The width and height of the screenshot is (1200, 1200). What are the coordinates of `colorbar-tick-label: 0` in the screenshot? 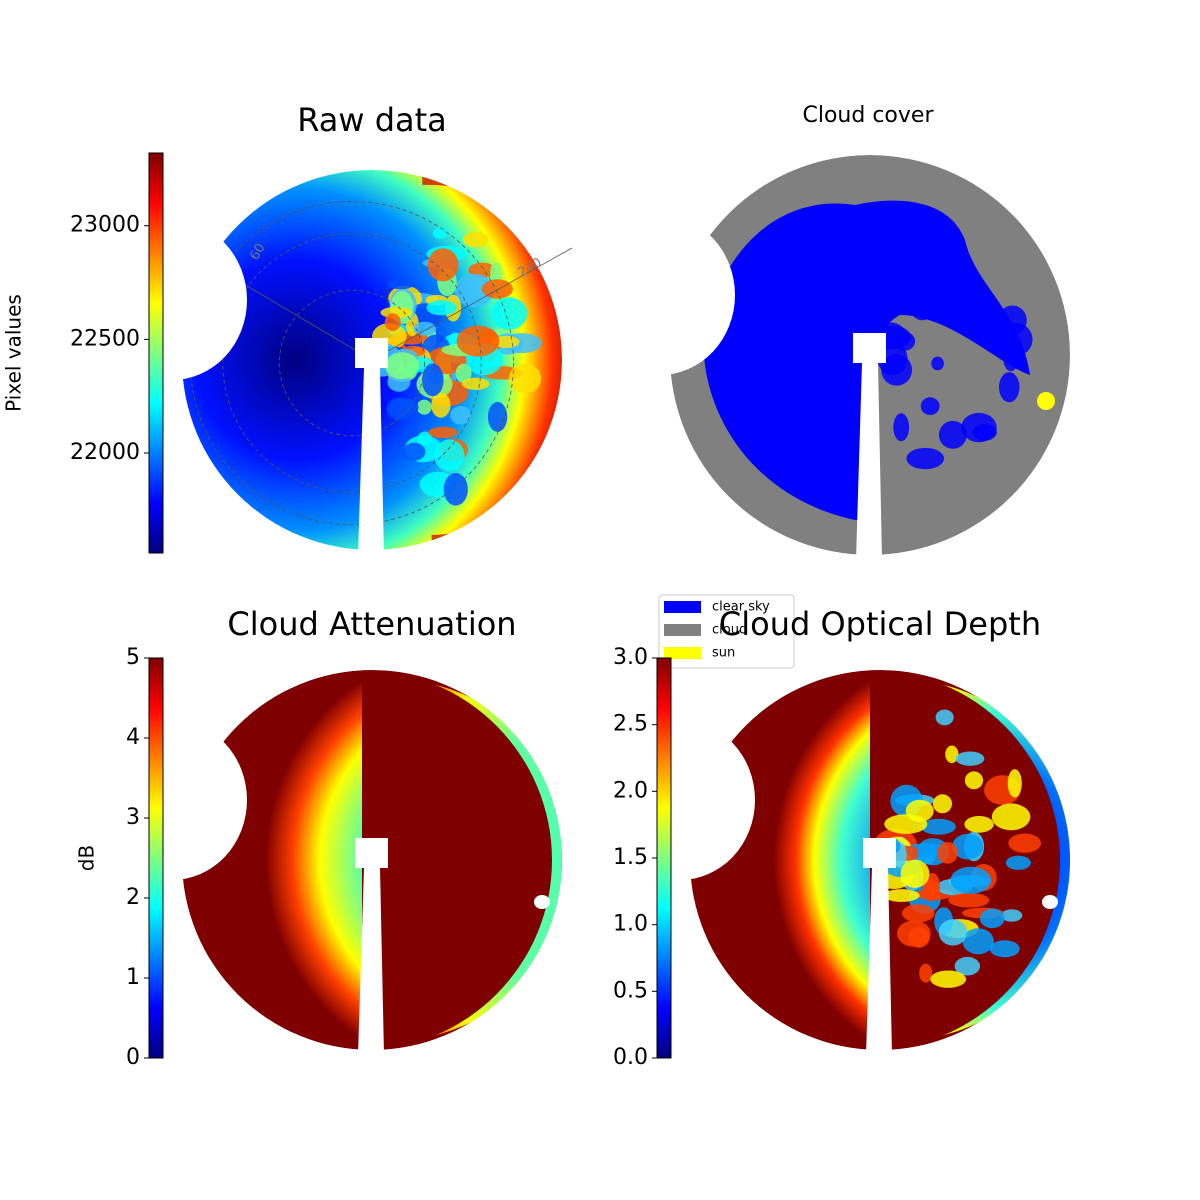 It's located at (133, 1057).